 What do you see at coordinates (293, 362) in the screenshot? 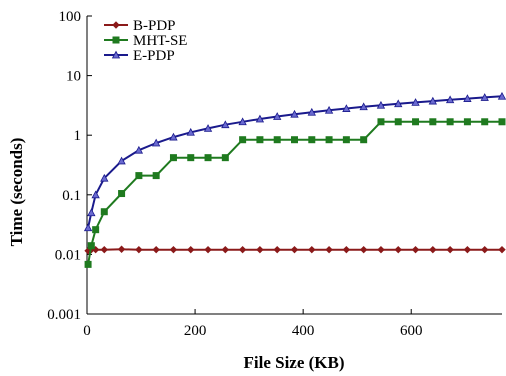
I see `x-axis-title: File Size (KB)` at bounding box center [293, 362].